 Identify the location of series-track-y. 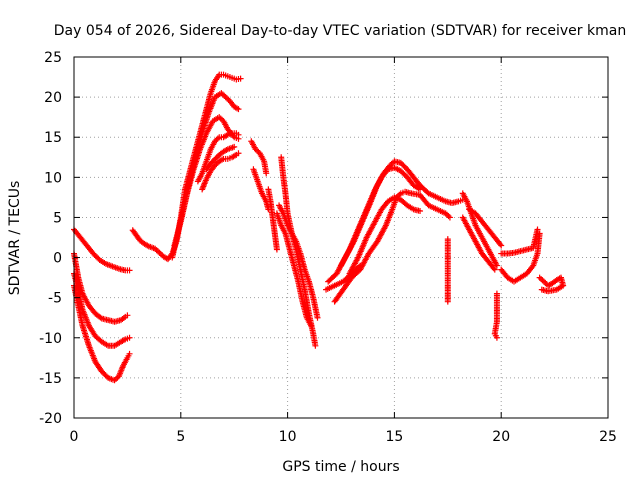
(485, 227).